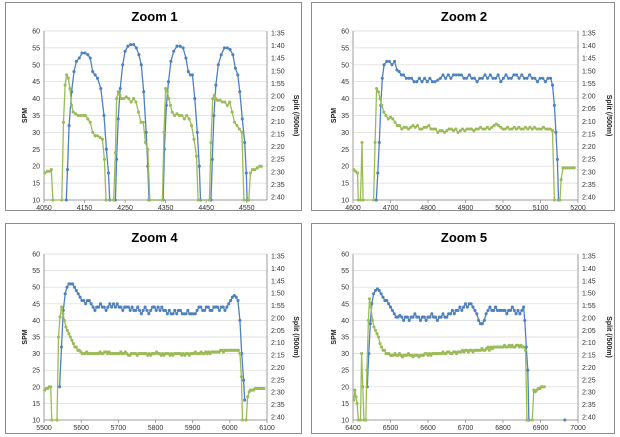  I want to click on y-tick-label: 40, so click(345, 99).